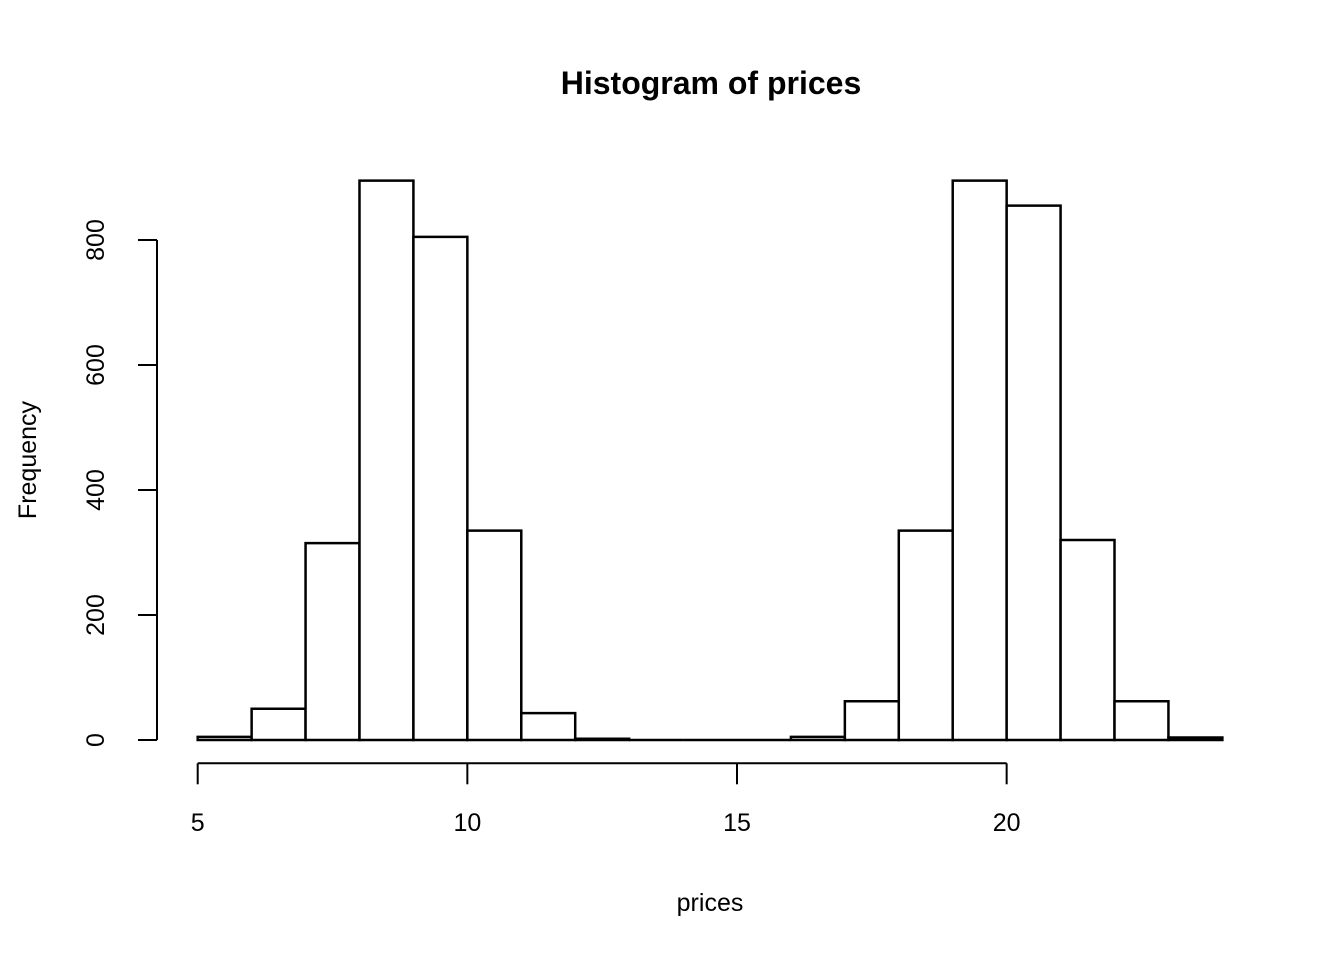 The image size is (1344, 960). What do you see at coordinates (96, 615) in the screenshot?
I see `y-tick-label: 200` at bounding box center [96, 615].